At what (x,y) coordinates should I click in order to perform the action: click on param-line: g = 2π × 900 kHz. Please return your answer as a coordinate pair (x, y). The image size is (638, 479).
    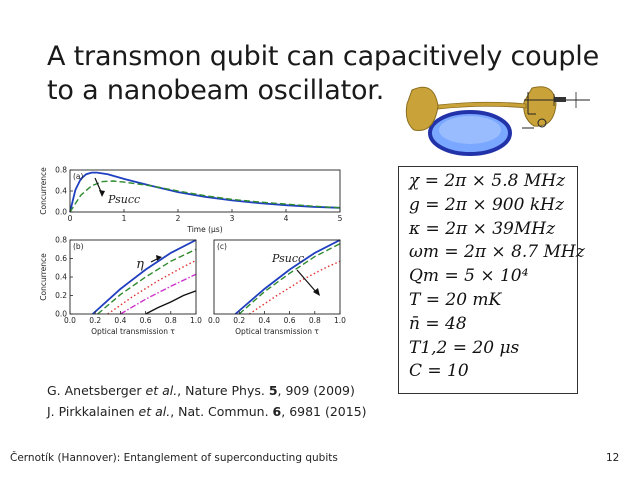
    Looking at the image, I should click on (486, 204).